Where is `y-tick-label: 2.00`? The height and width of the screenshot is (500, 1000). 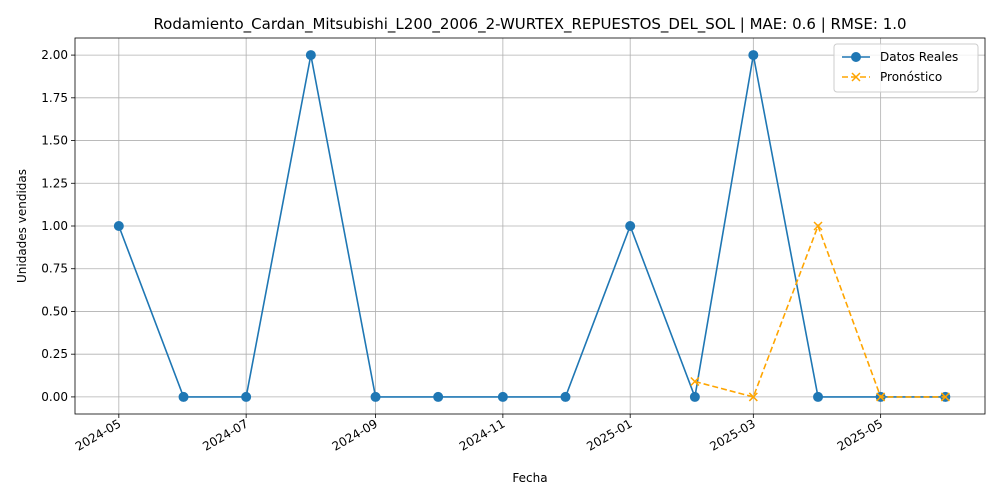 y-tick-label: 2.00 is located at coordinates (54, 55).